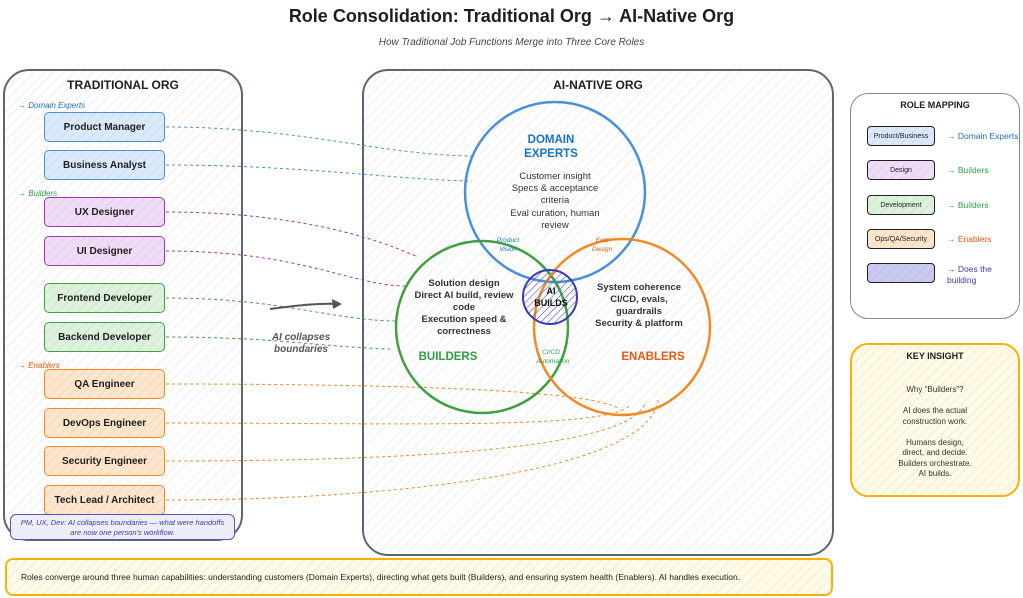 This screenshot has height=598, width=1023. What do you see at coordinates (554, 213) in the screenshot?
I see `domain-line: Eval curation, human` at bounding box center [554, 213].